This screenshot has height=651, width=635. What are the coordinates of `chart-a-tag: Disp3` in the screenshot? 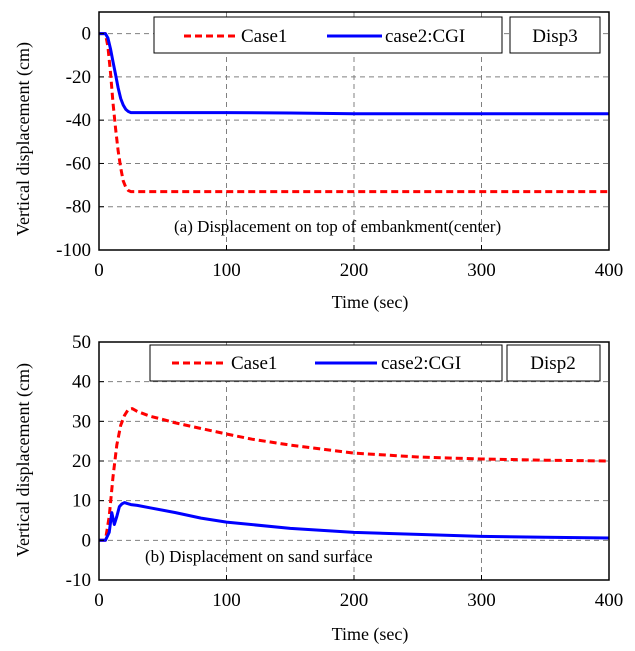 It's located at (555, 35).